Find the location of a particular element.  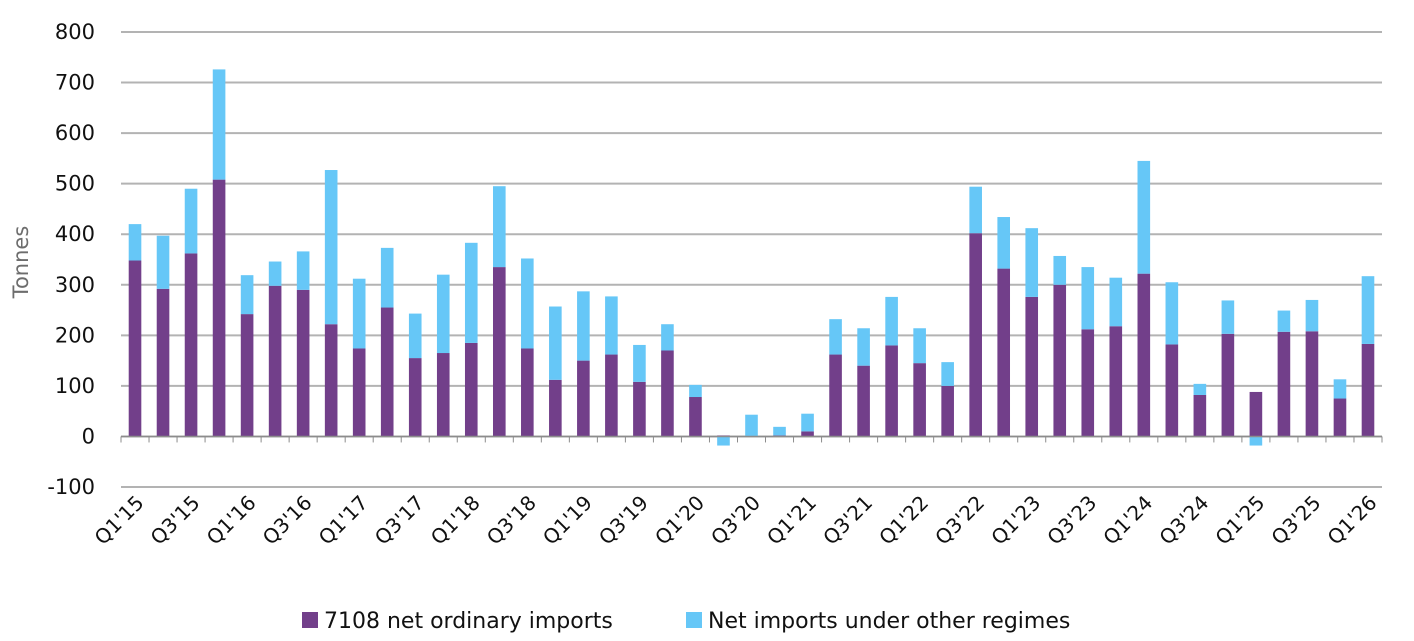

x-tick-label: Q1'26 is located at coordinates (1352, 520).